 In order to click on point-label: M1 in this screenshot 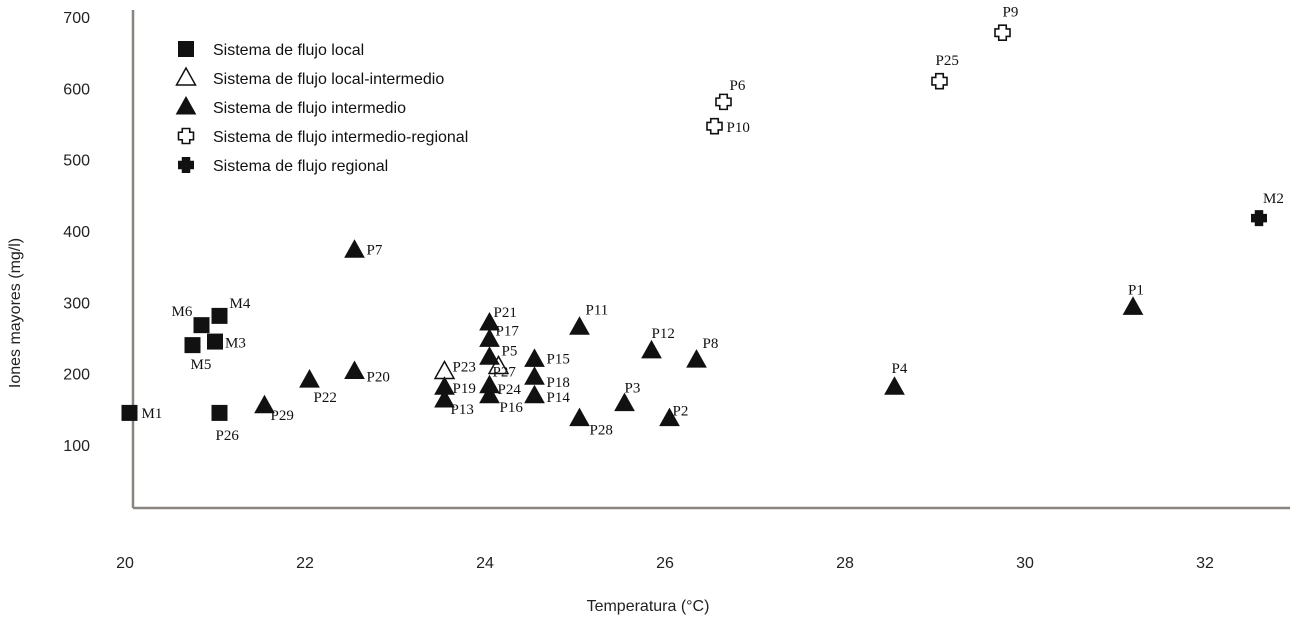, I will do `click(152, 414)`.